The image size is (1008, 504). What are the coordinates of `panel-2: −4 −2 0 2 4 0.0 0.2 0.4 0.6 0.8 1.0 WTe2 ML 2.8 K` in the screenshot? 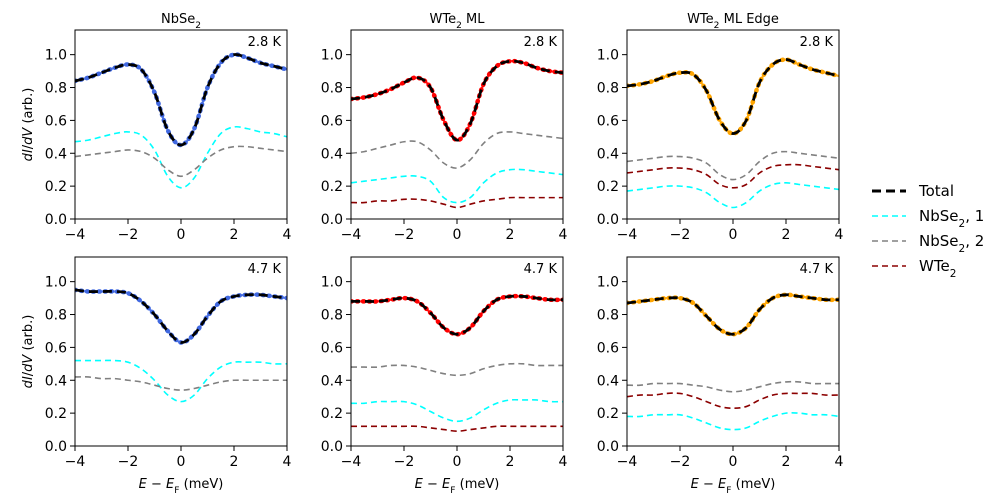 It's located at (444, 127).